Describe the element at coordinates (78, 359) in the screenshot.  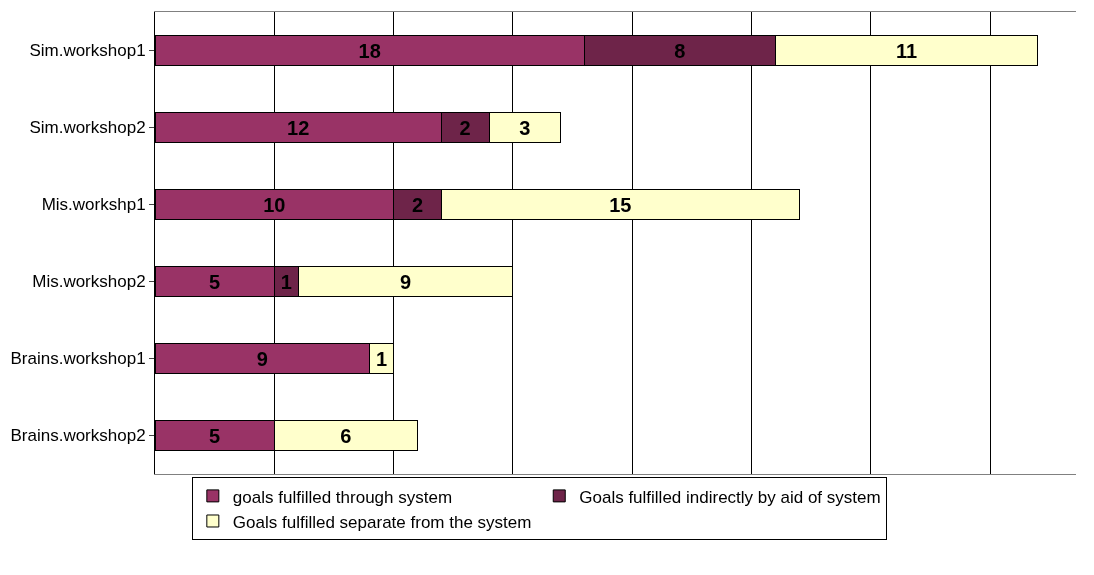
I see `y-tick-label: Brains.workshop1` at that location.